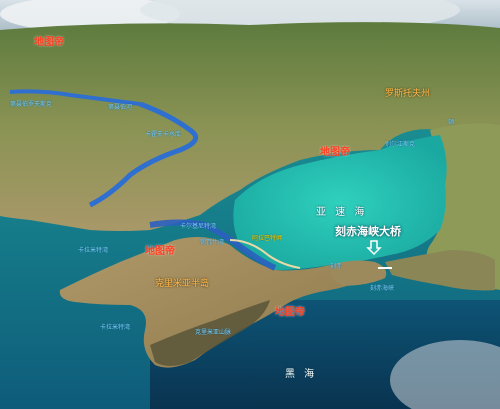  Describe the element at coordinates (374, 248) in the screenshot. I see `down-arrow-icon` at that location.